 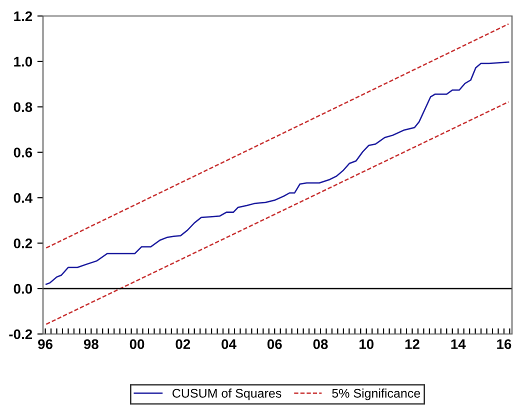 What do you see at coordinates (367, 344) in the screenshot?
I see `x-tick-label: 10` at bounding box center [367, 344].